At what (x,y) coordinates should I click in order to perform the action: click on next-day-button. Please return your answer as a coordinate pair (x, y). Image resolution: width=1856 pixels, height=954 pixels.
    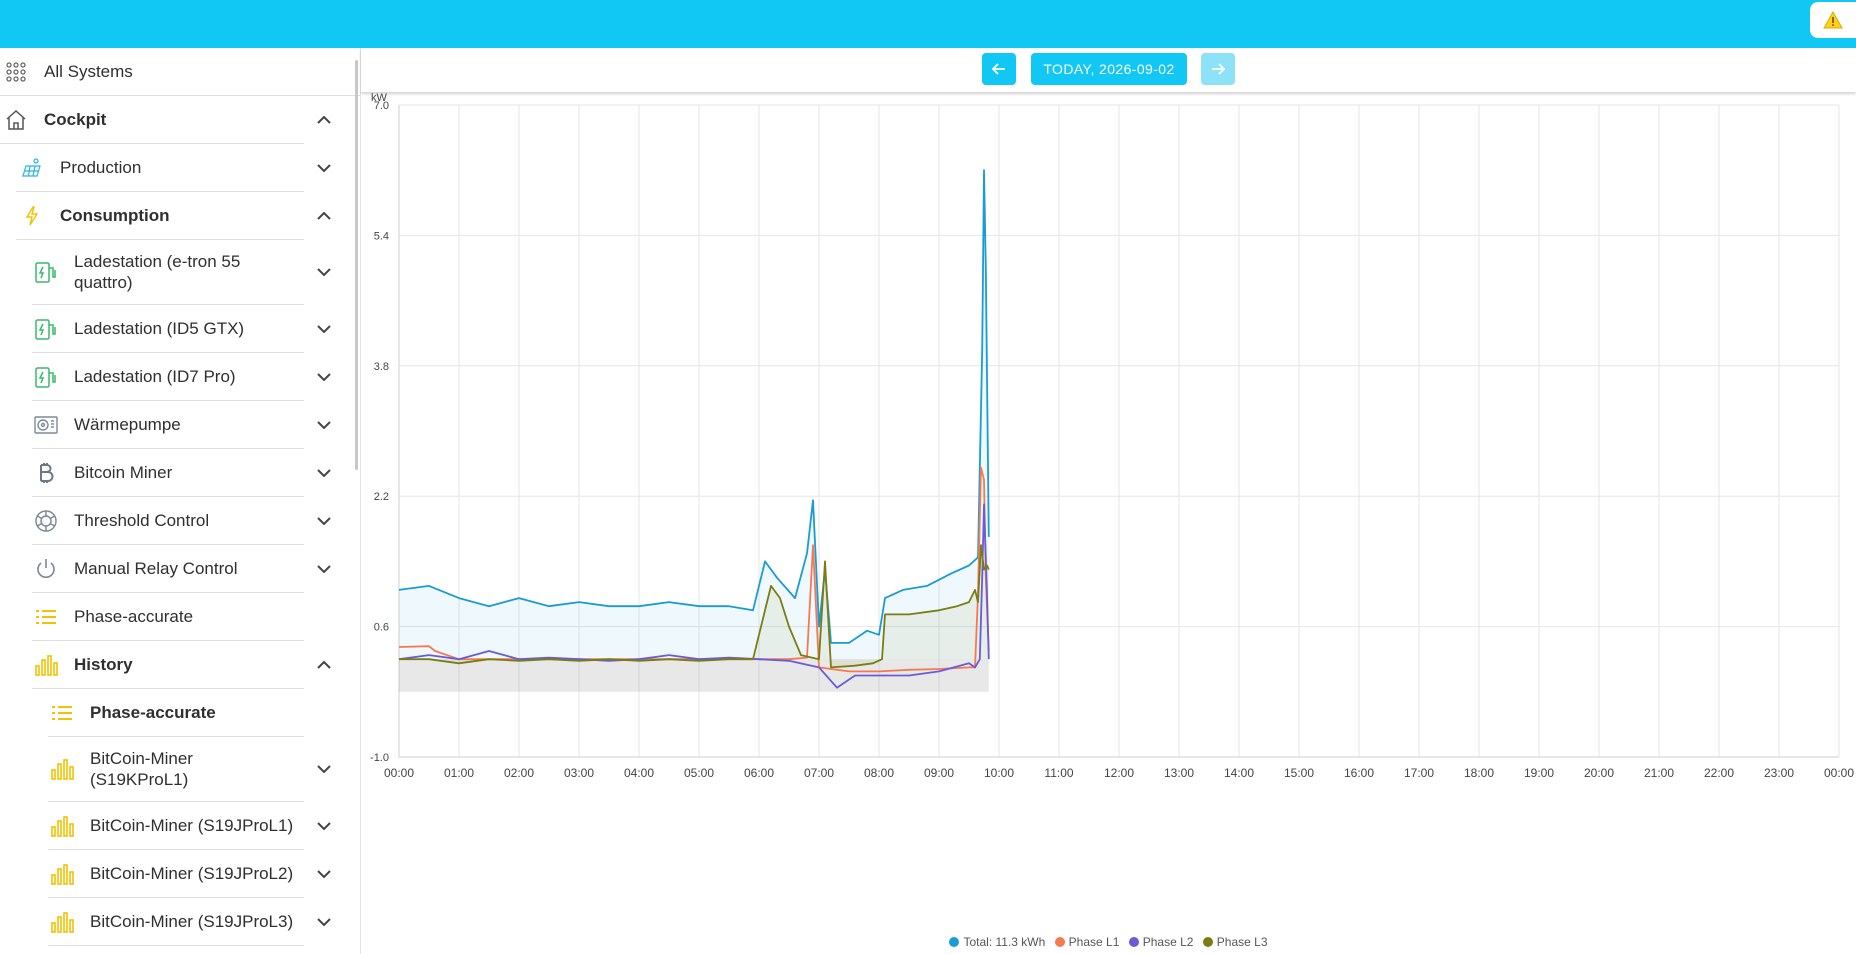
    Looking at the image, I should click on (1218, 69).